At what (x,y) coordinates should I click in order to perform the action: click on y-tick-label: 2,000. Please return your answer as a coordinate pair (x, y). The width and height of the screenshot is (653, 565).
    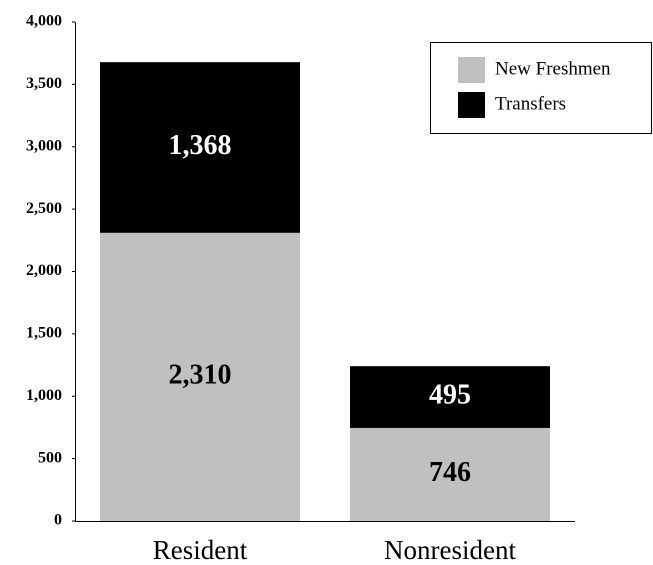
    Looking at the image, I should click on (44, 270).